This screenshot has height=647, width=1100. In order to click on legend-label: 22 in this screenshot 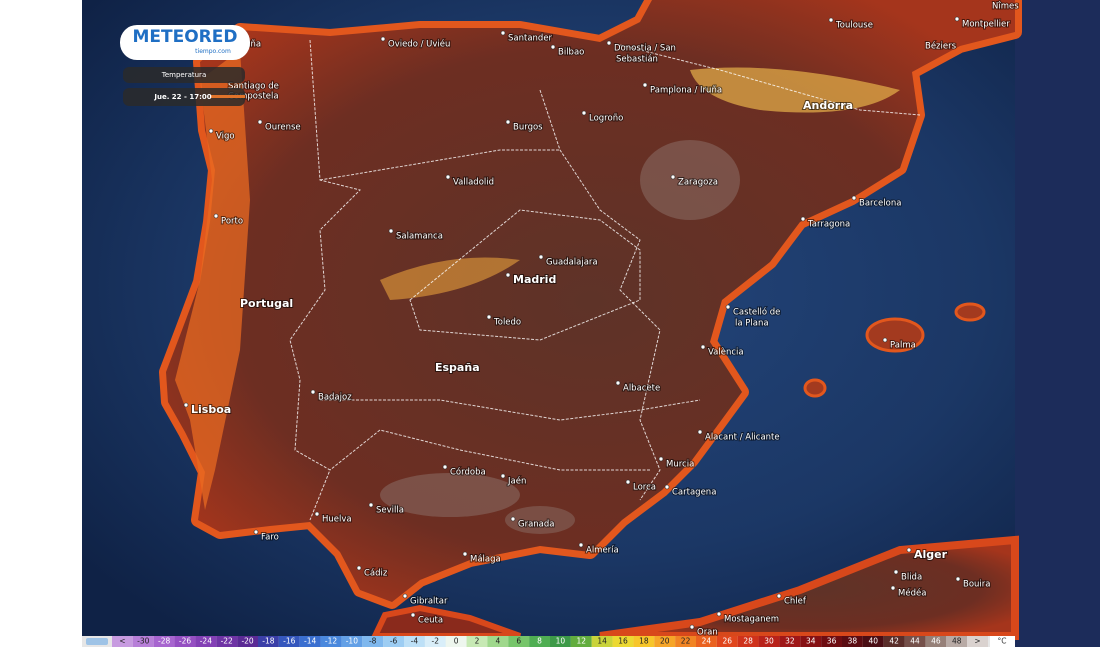, I will do `click(686, 641)`.